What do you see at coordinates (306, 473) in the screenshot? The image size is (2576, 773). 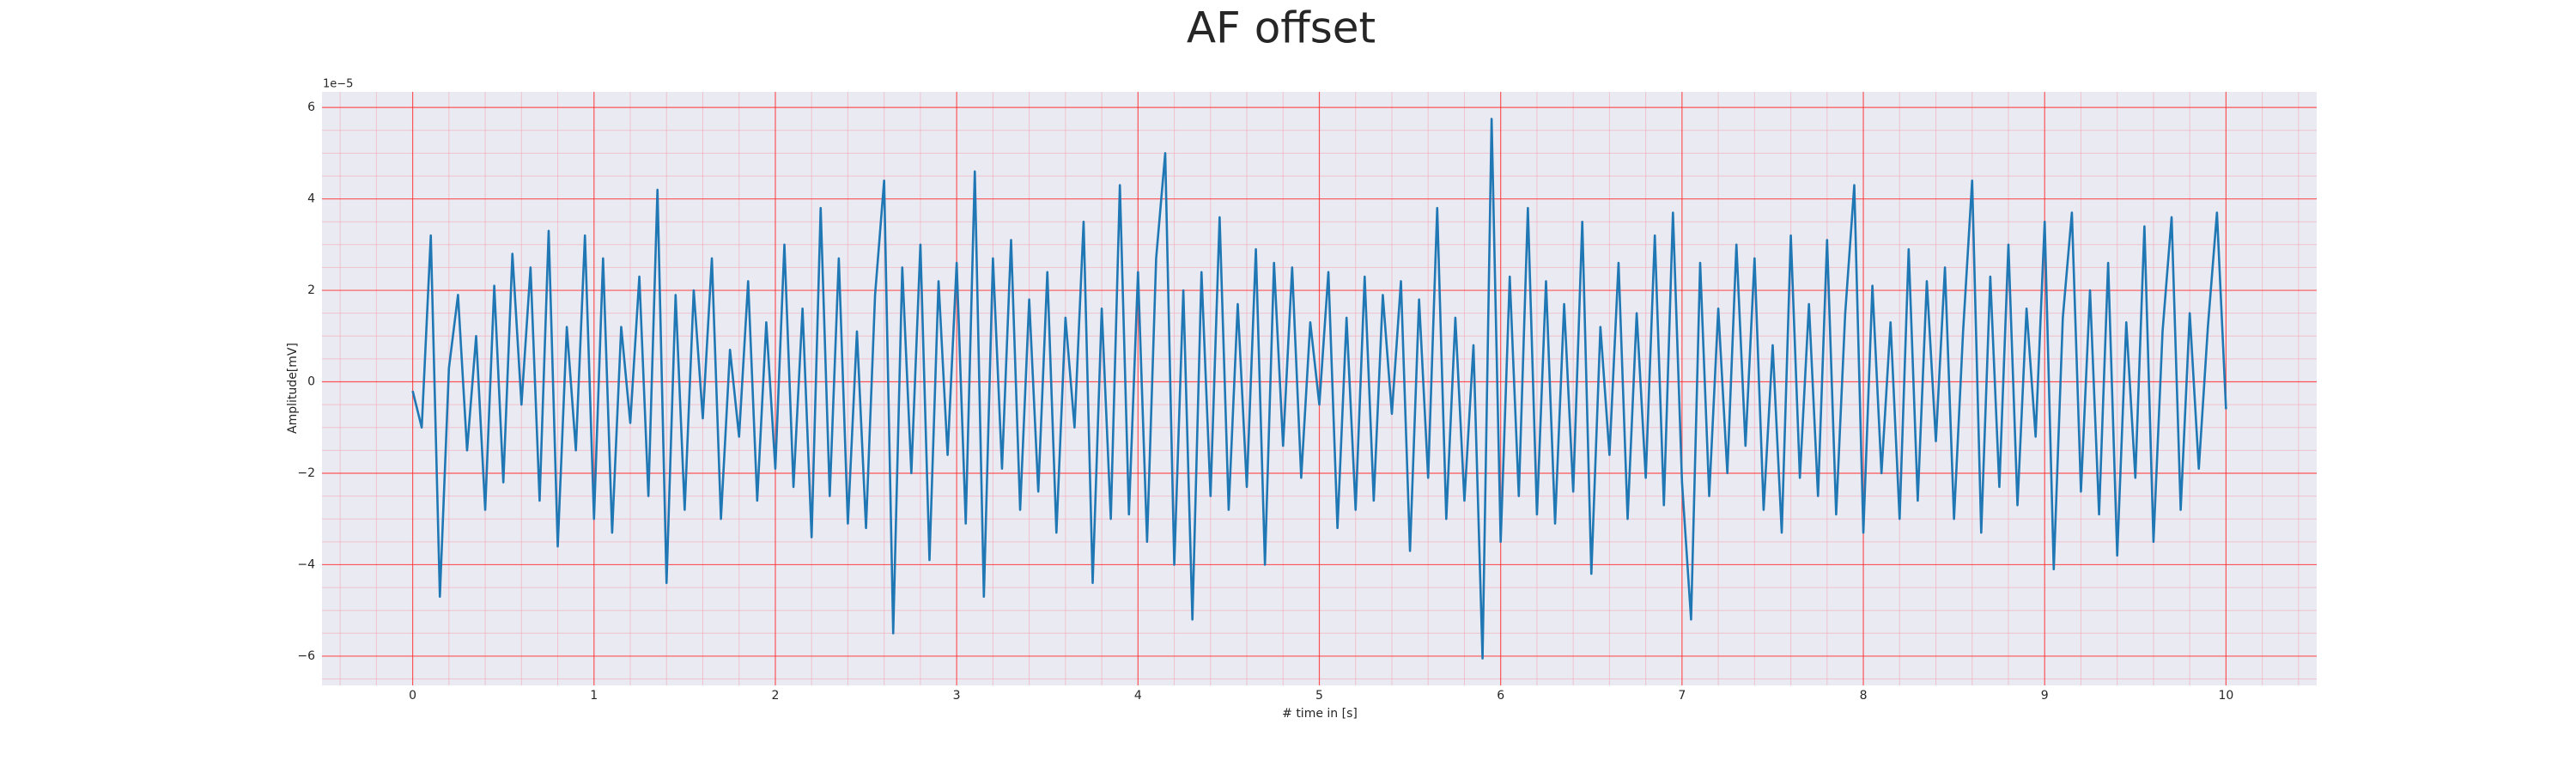 I see `y-tick-label: −2` at bounding box center [306, 473].